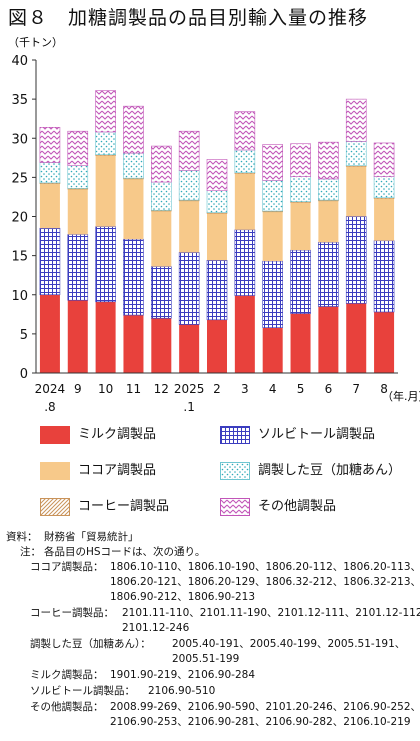 The height and width of the screenshot is (741, 420). I want to click on legend-label-coffee: コーヒー調製品, so click(124, 506).